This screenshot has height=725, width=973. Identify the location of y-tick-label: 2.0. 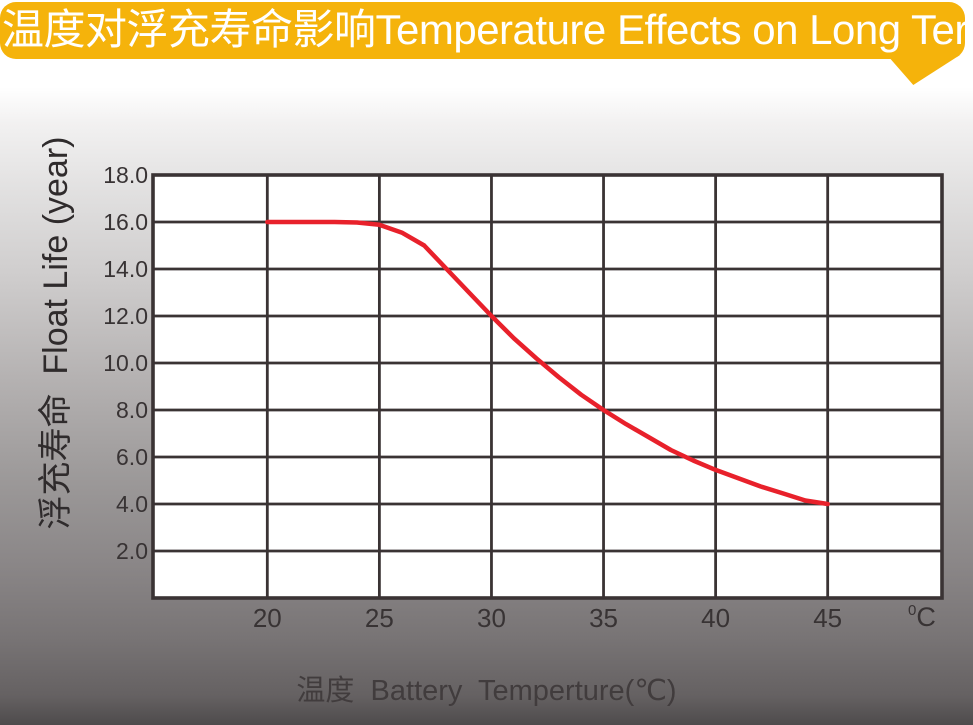
(132, 551).